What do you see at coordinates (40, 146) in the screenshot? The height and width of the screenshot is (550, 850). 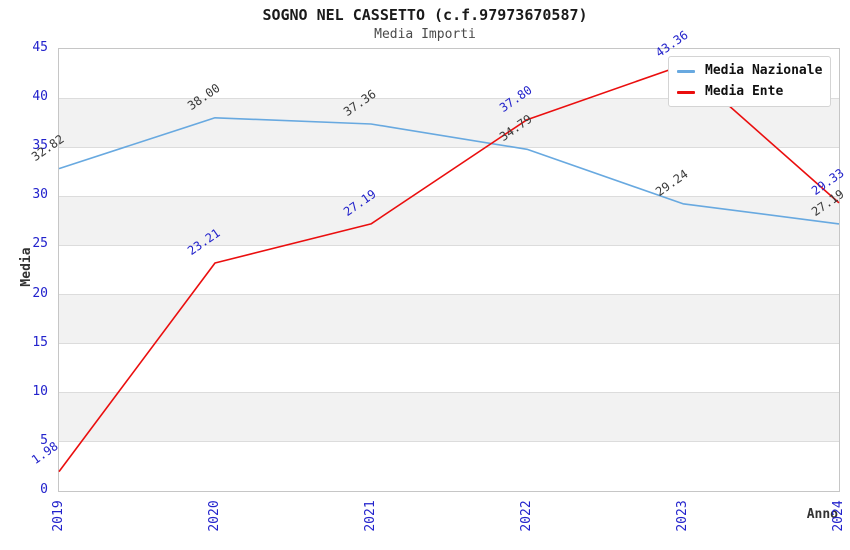 I see `y-tick-label: 35` at bounding box center [40, 146].